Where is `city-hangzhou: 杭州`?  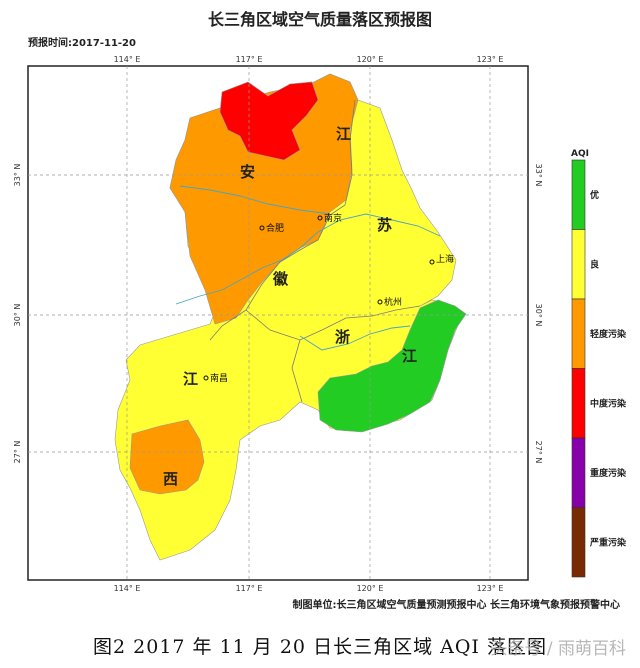
city-hangzhou: 杭州 is located at coordinates (389, 302).